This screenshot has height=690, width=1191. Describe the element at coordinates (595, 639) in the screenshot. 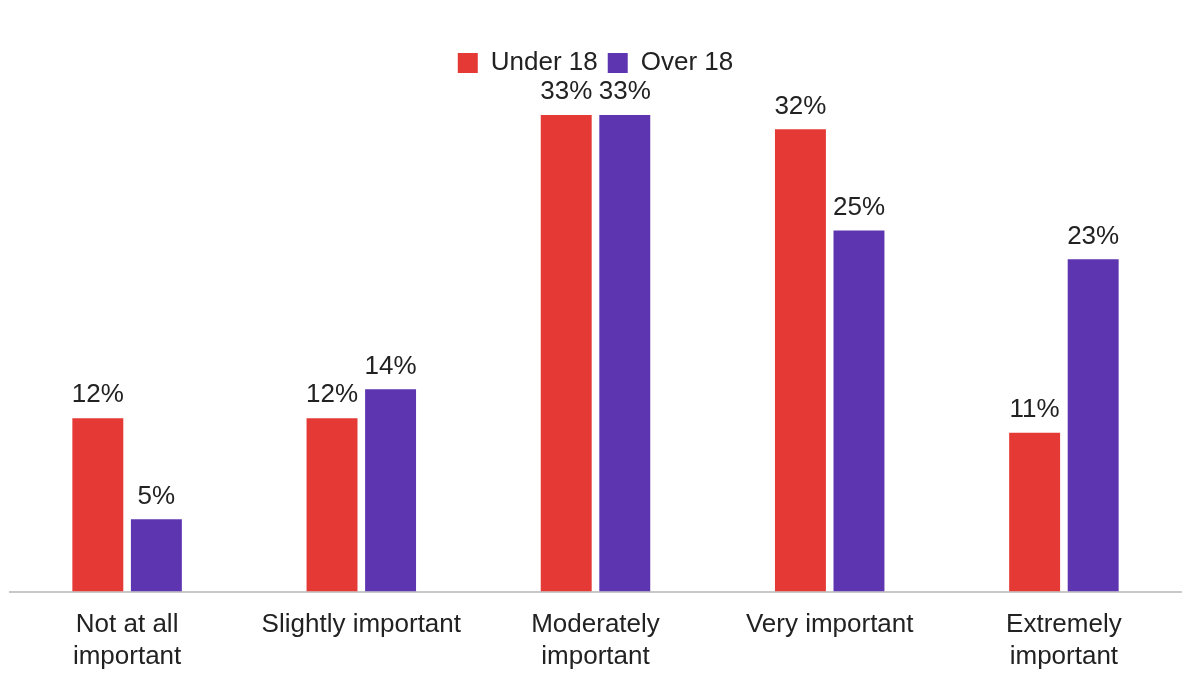

I see `x-tick-label: Moderately important` at that location.